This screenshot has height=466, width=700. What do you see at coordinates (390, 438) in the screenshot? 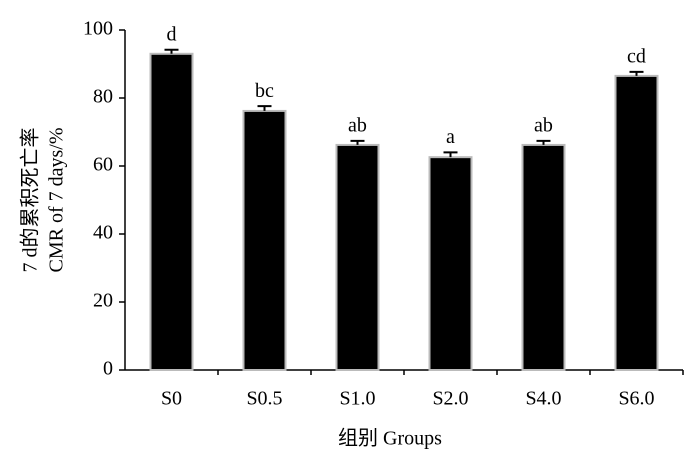
I see `x-axis-label: 组别 Groups` at bounding box center [390, 438].